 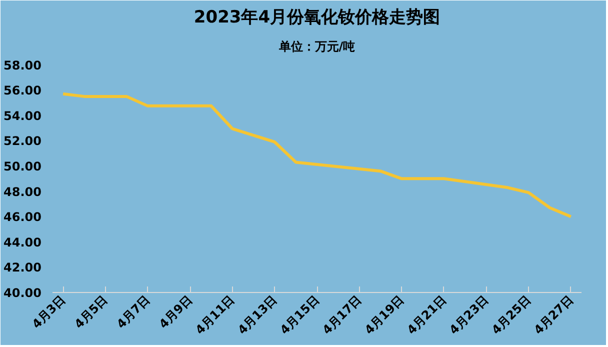 What do you see at coordinates (91, 312) in the screenshot?
I see `x-tick-label: 4月5日` at bounding box center [91, 312].